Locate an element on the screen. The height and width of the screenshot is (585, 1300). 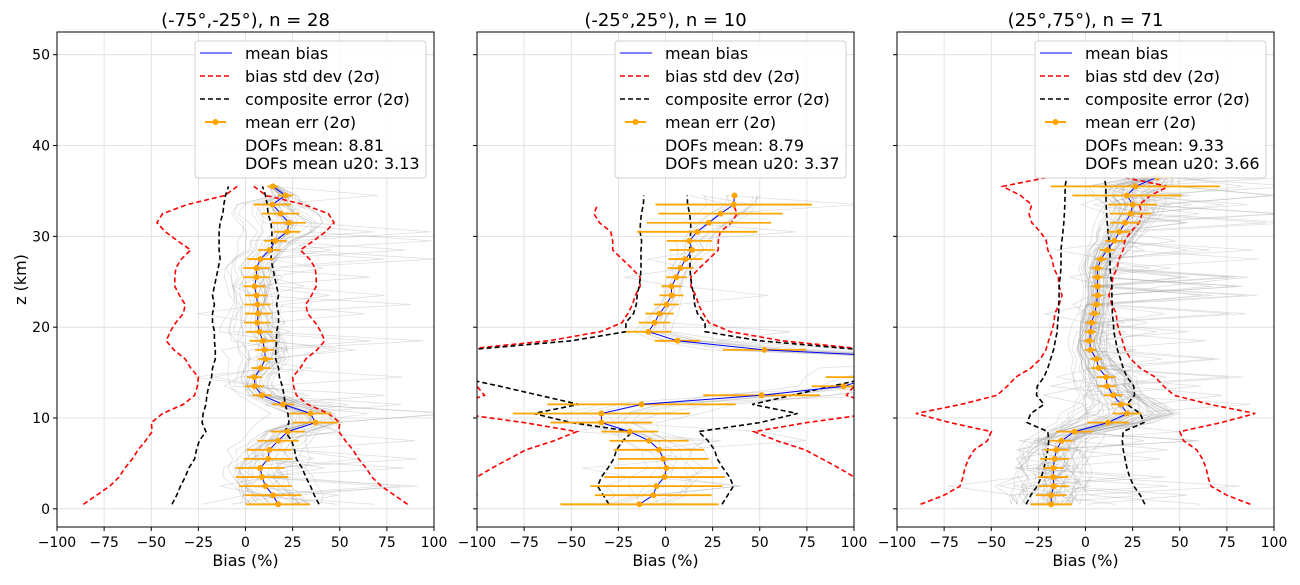
legend-label: mean bias is located at coordinates (1126, 53).